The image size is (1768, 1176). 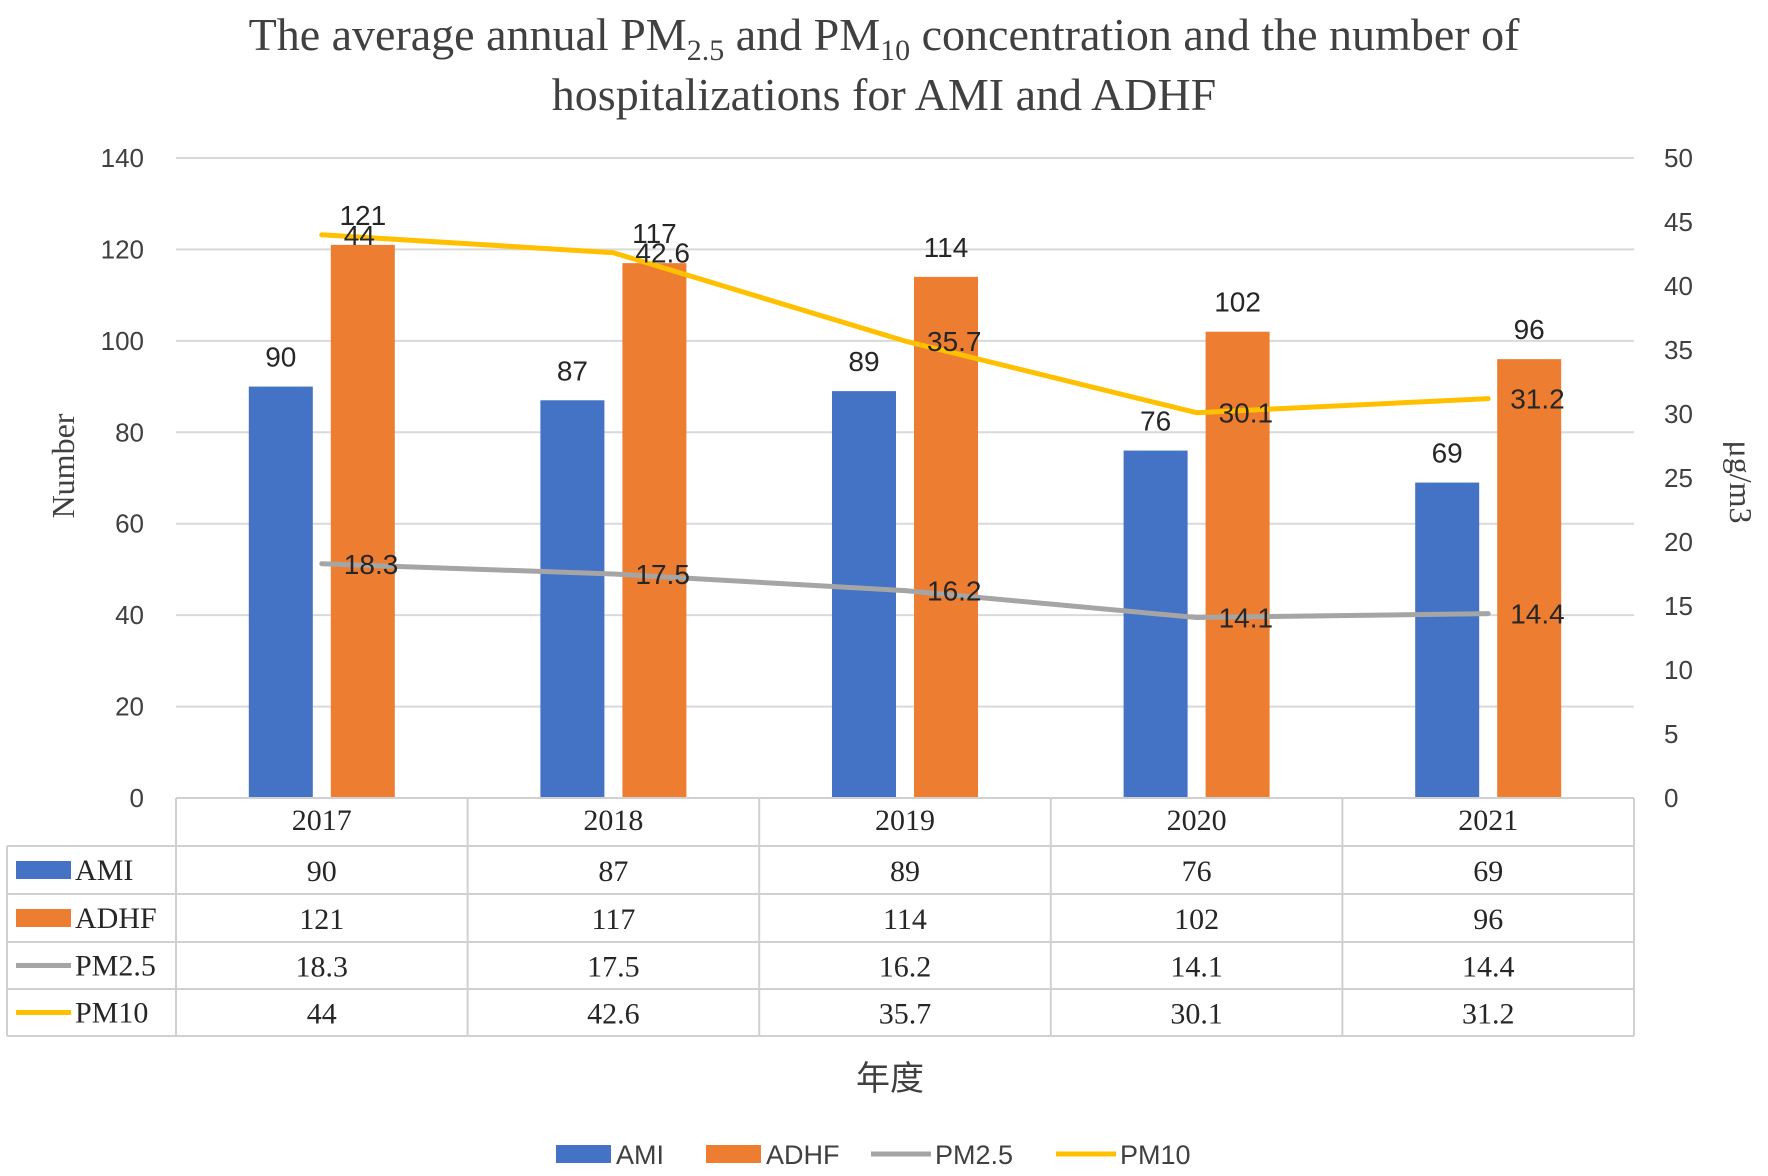 What do you see at coordinates (613, 967) in the screenshot?
I see `table-cell: 17.5` at bounding box center [613, 967].